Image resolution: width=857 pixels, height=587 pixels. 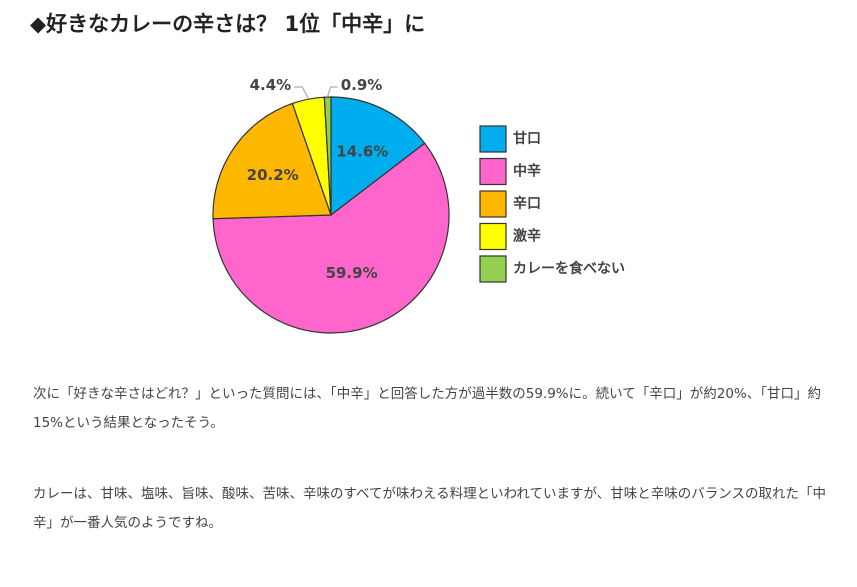 I want to click on legend-label: 中辛, so click(x=527, y=171).